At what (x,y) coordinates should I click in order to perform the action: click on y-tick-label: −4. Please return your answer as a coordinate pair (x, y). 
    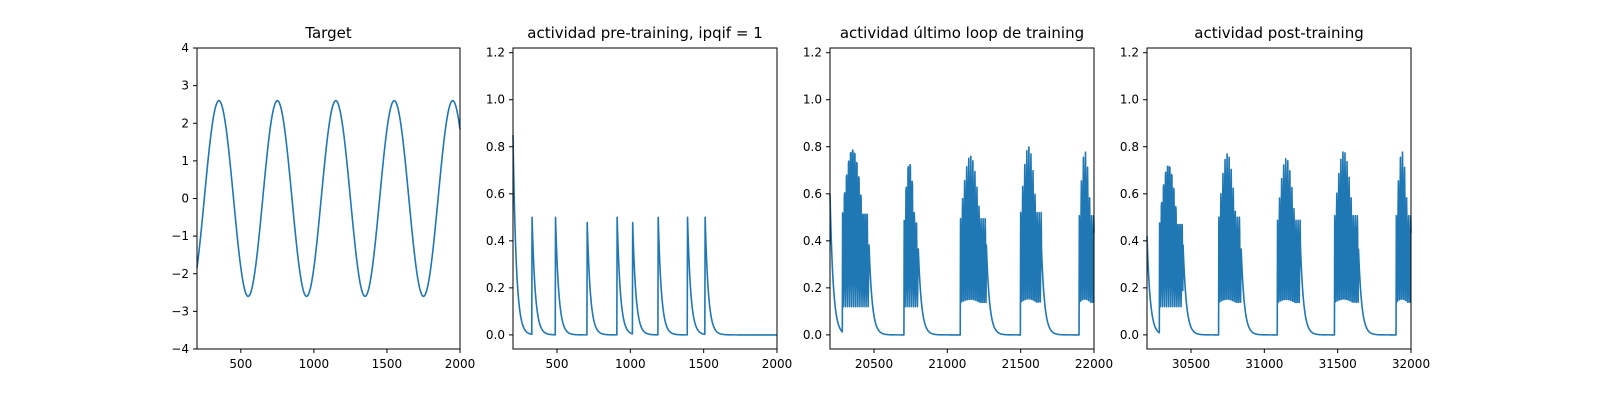
    Looking at the image, I should click on (180, 349).